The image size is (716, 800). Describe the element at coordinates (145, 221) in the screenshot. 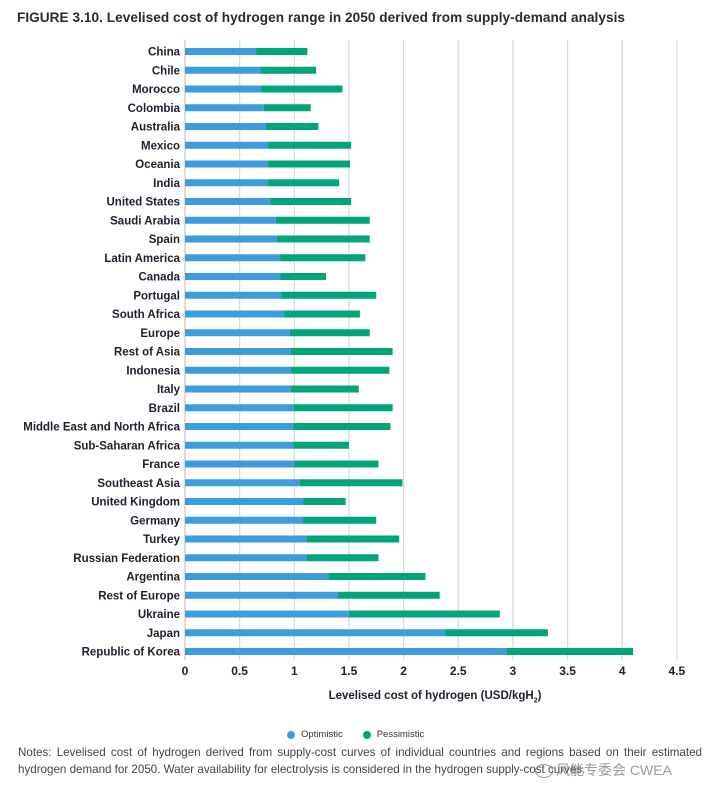

I see `category-label: Saudi Arabia` at that location.